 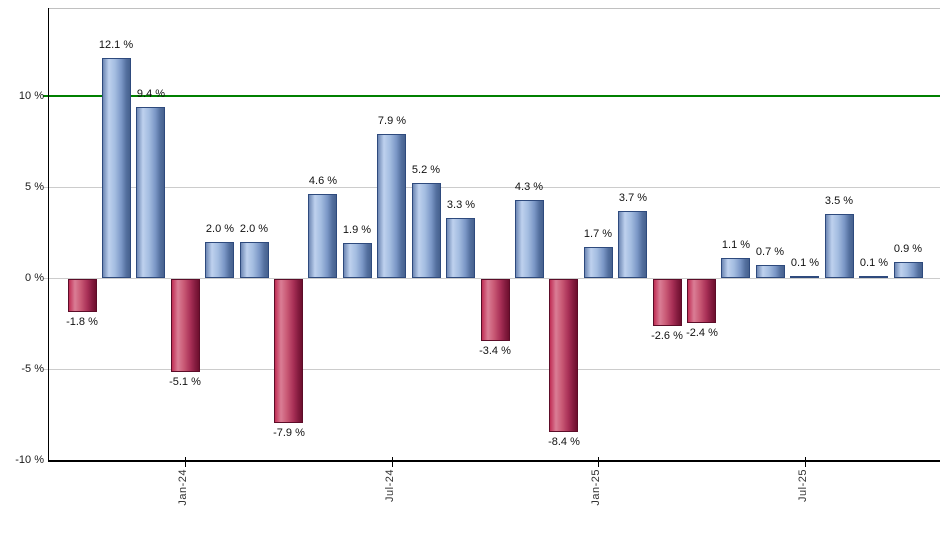 What do you see at coordinates (29, 460) in the screenshot?
I see `y-axis-tick-label: -10 %` at bounding box center [29, 460].